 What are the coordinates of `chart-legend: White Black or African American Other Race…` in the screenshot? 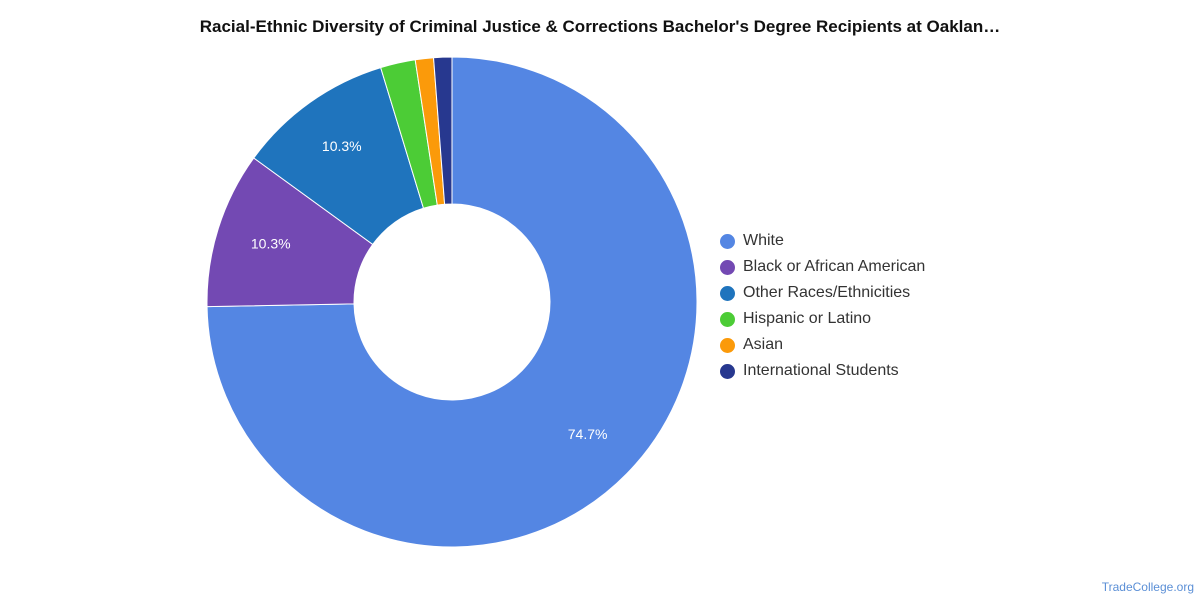 It's located at (822, 306).